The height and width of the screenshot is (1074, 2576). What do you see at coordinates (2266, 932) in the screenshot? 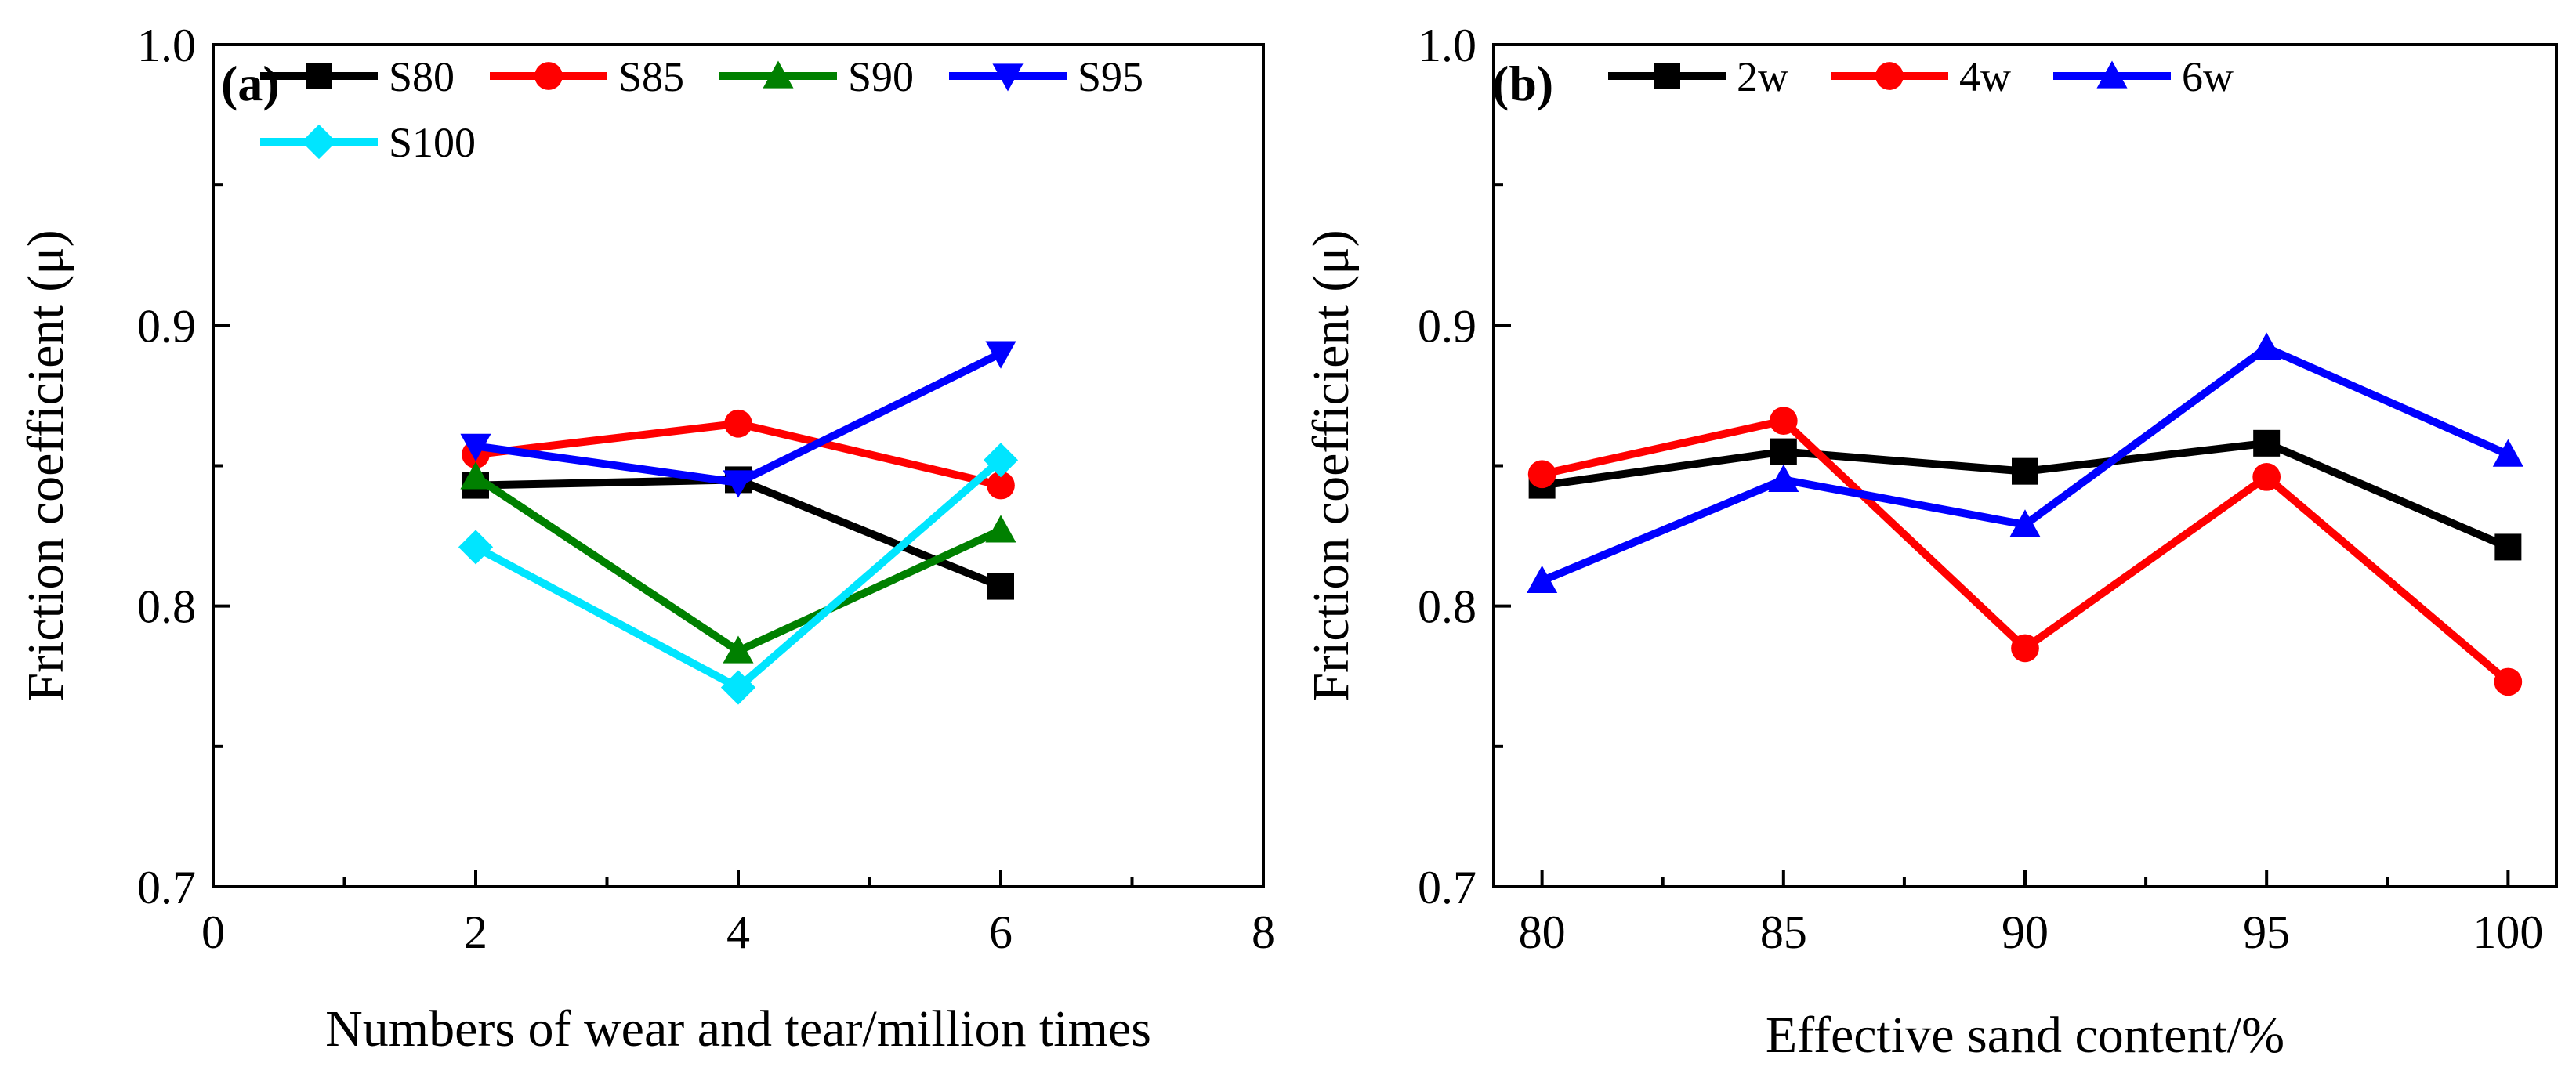
I see `x-tick-label: 95` at bounding box center [2266, 932].